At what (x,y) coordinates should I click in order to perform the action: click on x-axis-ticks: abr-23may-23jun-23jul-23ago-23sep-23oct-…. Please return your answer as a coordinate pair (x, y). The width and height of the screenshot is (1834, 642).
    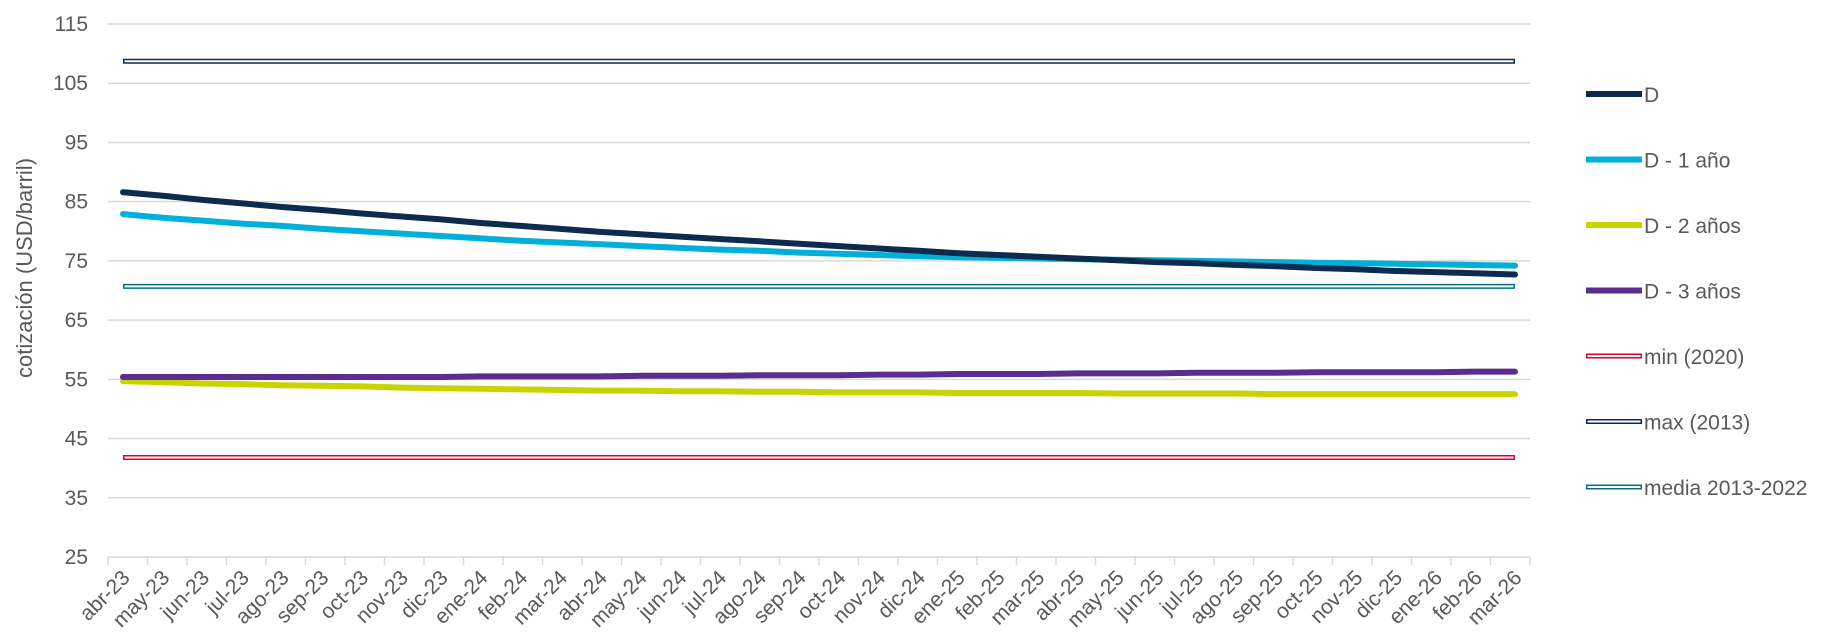
    Looking at the image, I should click on (800, 599).